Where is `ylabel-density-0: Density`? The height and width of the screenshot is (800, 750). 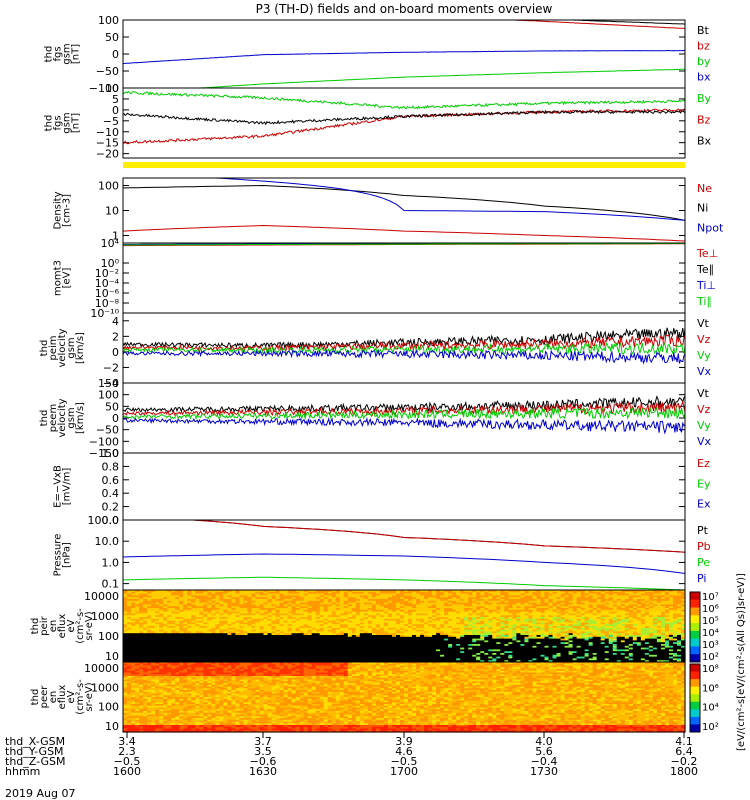 ylabel-density-0: Density is located at coordinates (58, 210).